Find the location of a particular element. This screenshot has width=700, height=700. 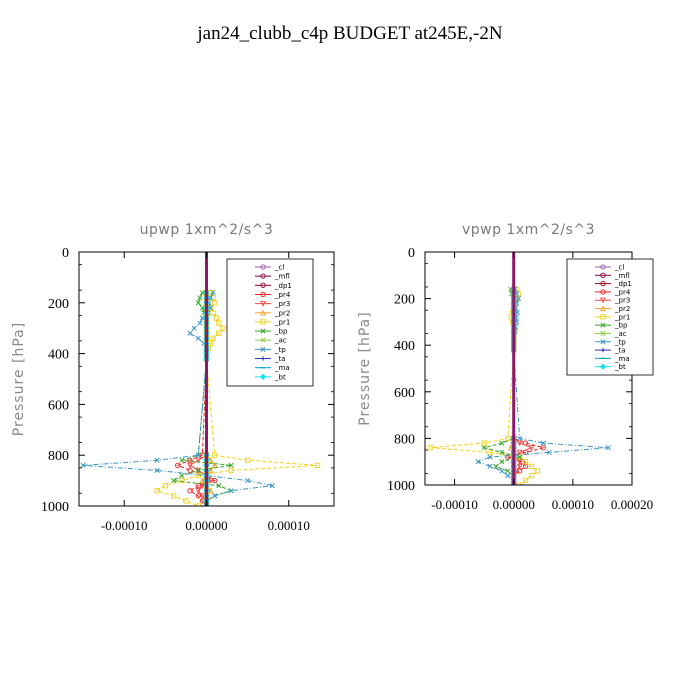

legend-box is located at coordinates (270, 322).